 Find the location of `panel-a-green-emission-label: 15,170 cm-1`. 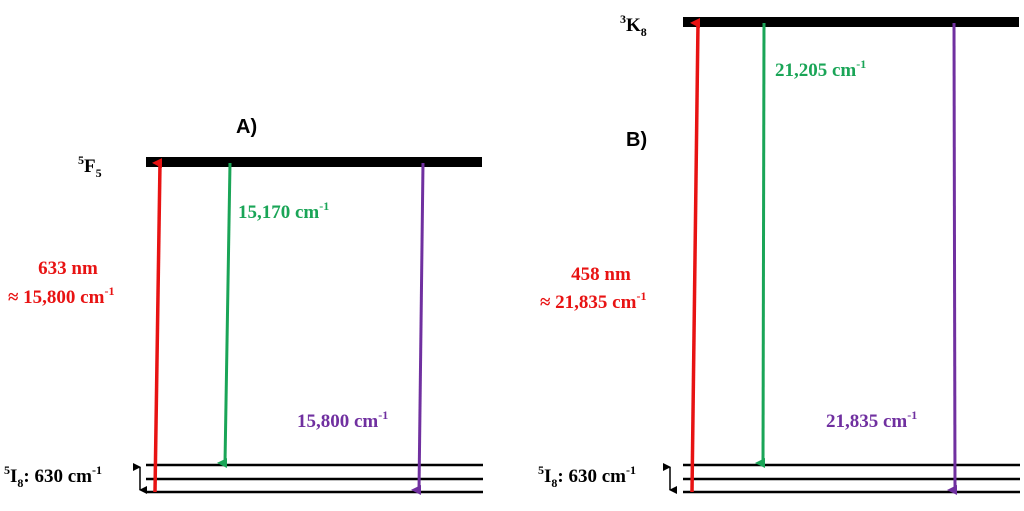

panel-a-green-emission-label: 15,170 cm-1 is located at coordinates (283, 211).